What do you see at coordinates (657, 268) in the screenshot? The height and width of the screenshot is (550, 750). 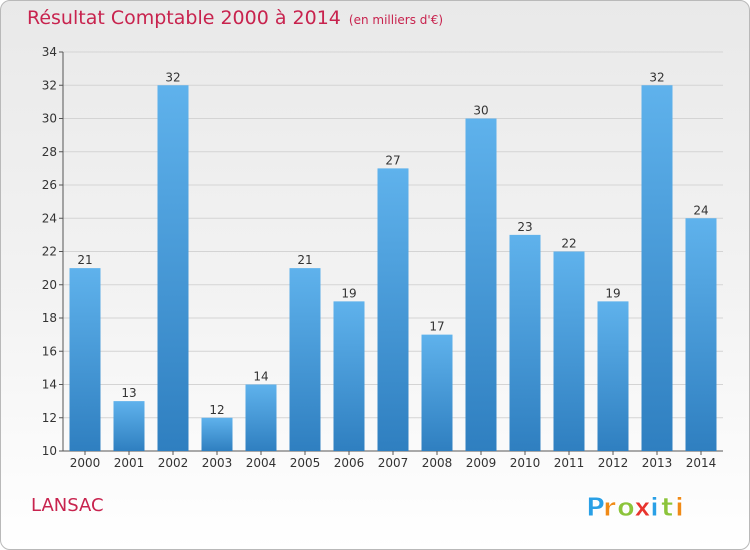 I see `bar-2013` at bounding box center [657, 268].